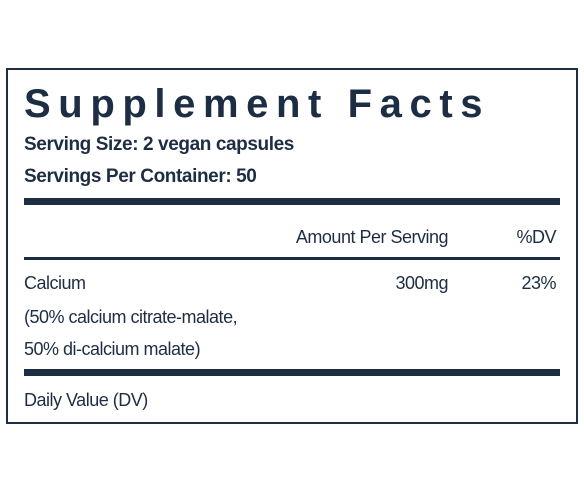 The height and width of the screenshot is (494, 584). What do you see at coordinates (536, 237) in the screenshot?
I see `column-header: %DV` at bounding box center [536, 237].